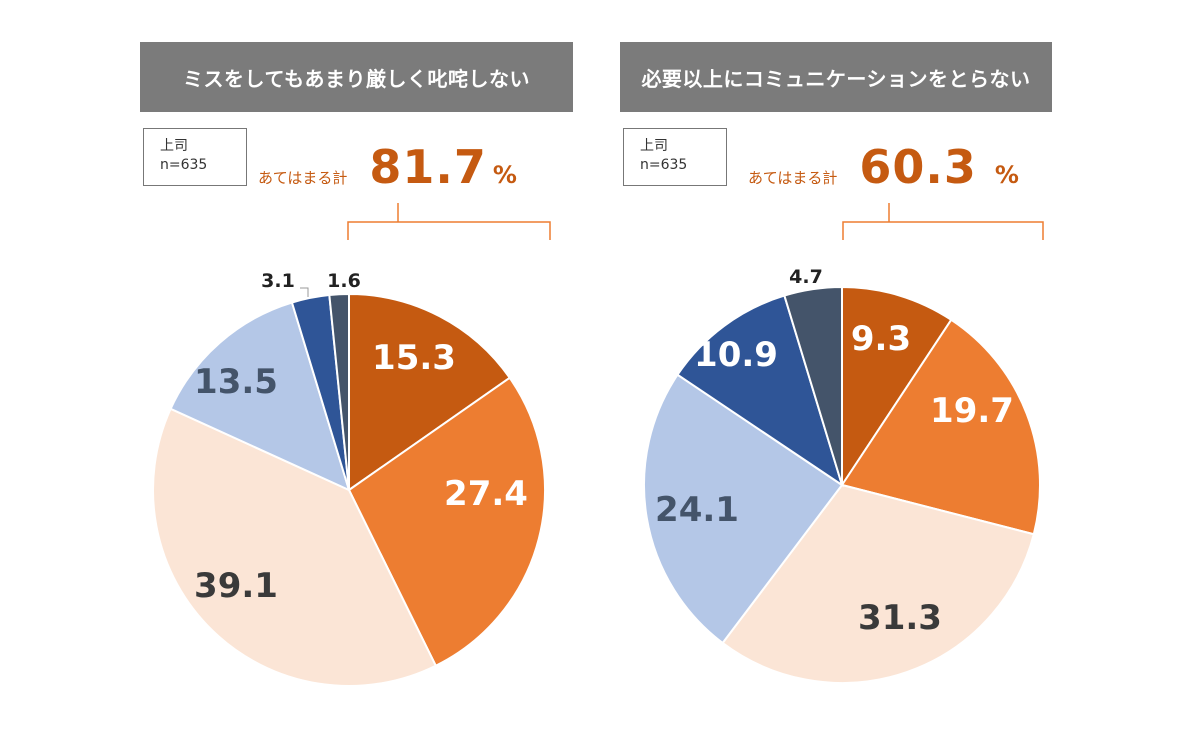 This screenshot has height=741, width=1200. Describe the element at coordinates (697, 510) in the screenshot. I see `slice-value-label: 24.1` at that location.